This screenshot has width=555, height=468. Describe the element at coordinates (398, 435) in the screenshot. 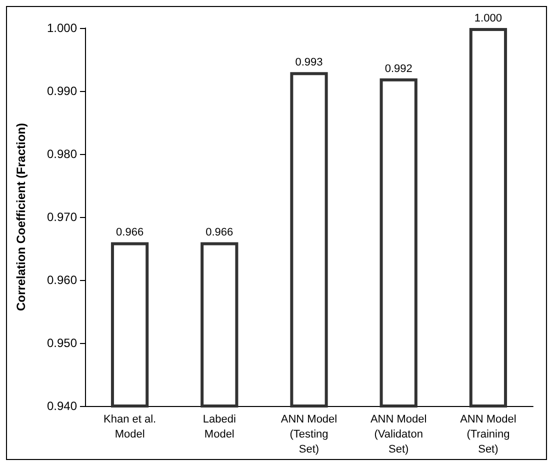

I see `x-tick-label: ANN Model (Validaton Set)` at that location.